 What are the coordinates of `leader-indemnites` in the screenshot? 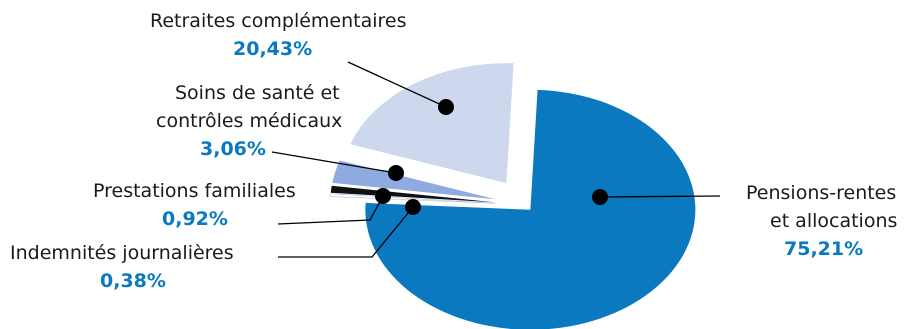 It's located at (346, 232).